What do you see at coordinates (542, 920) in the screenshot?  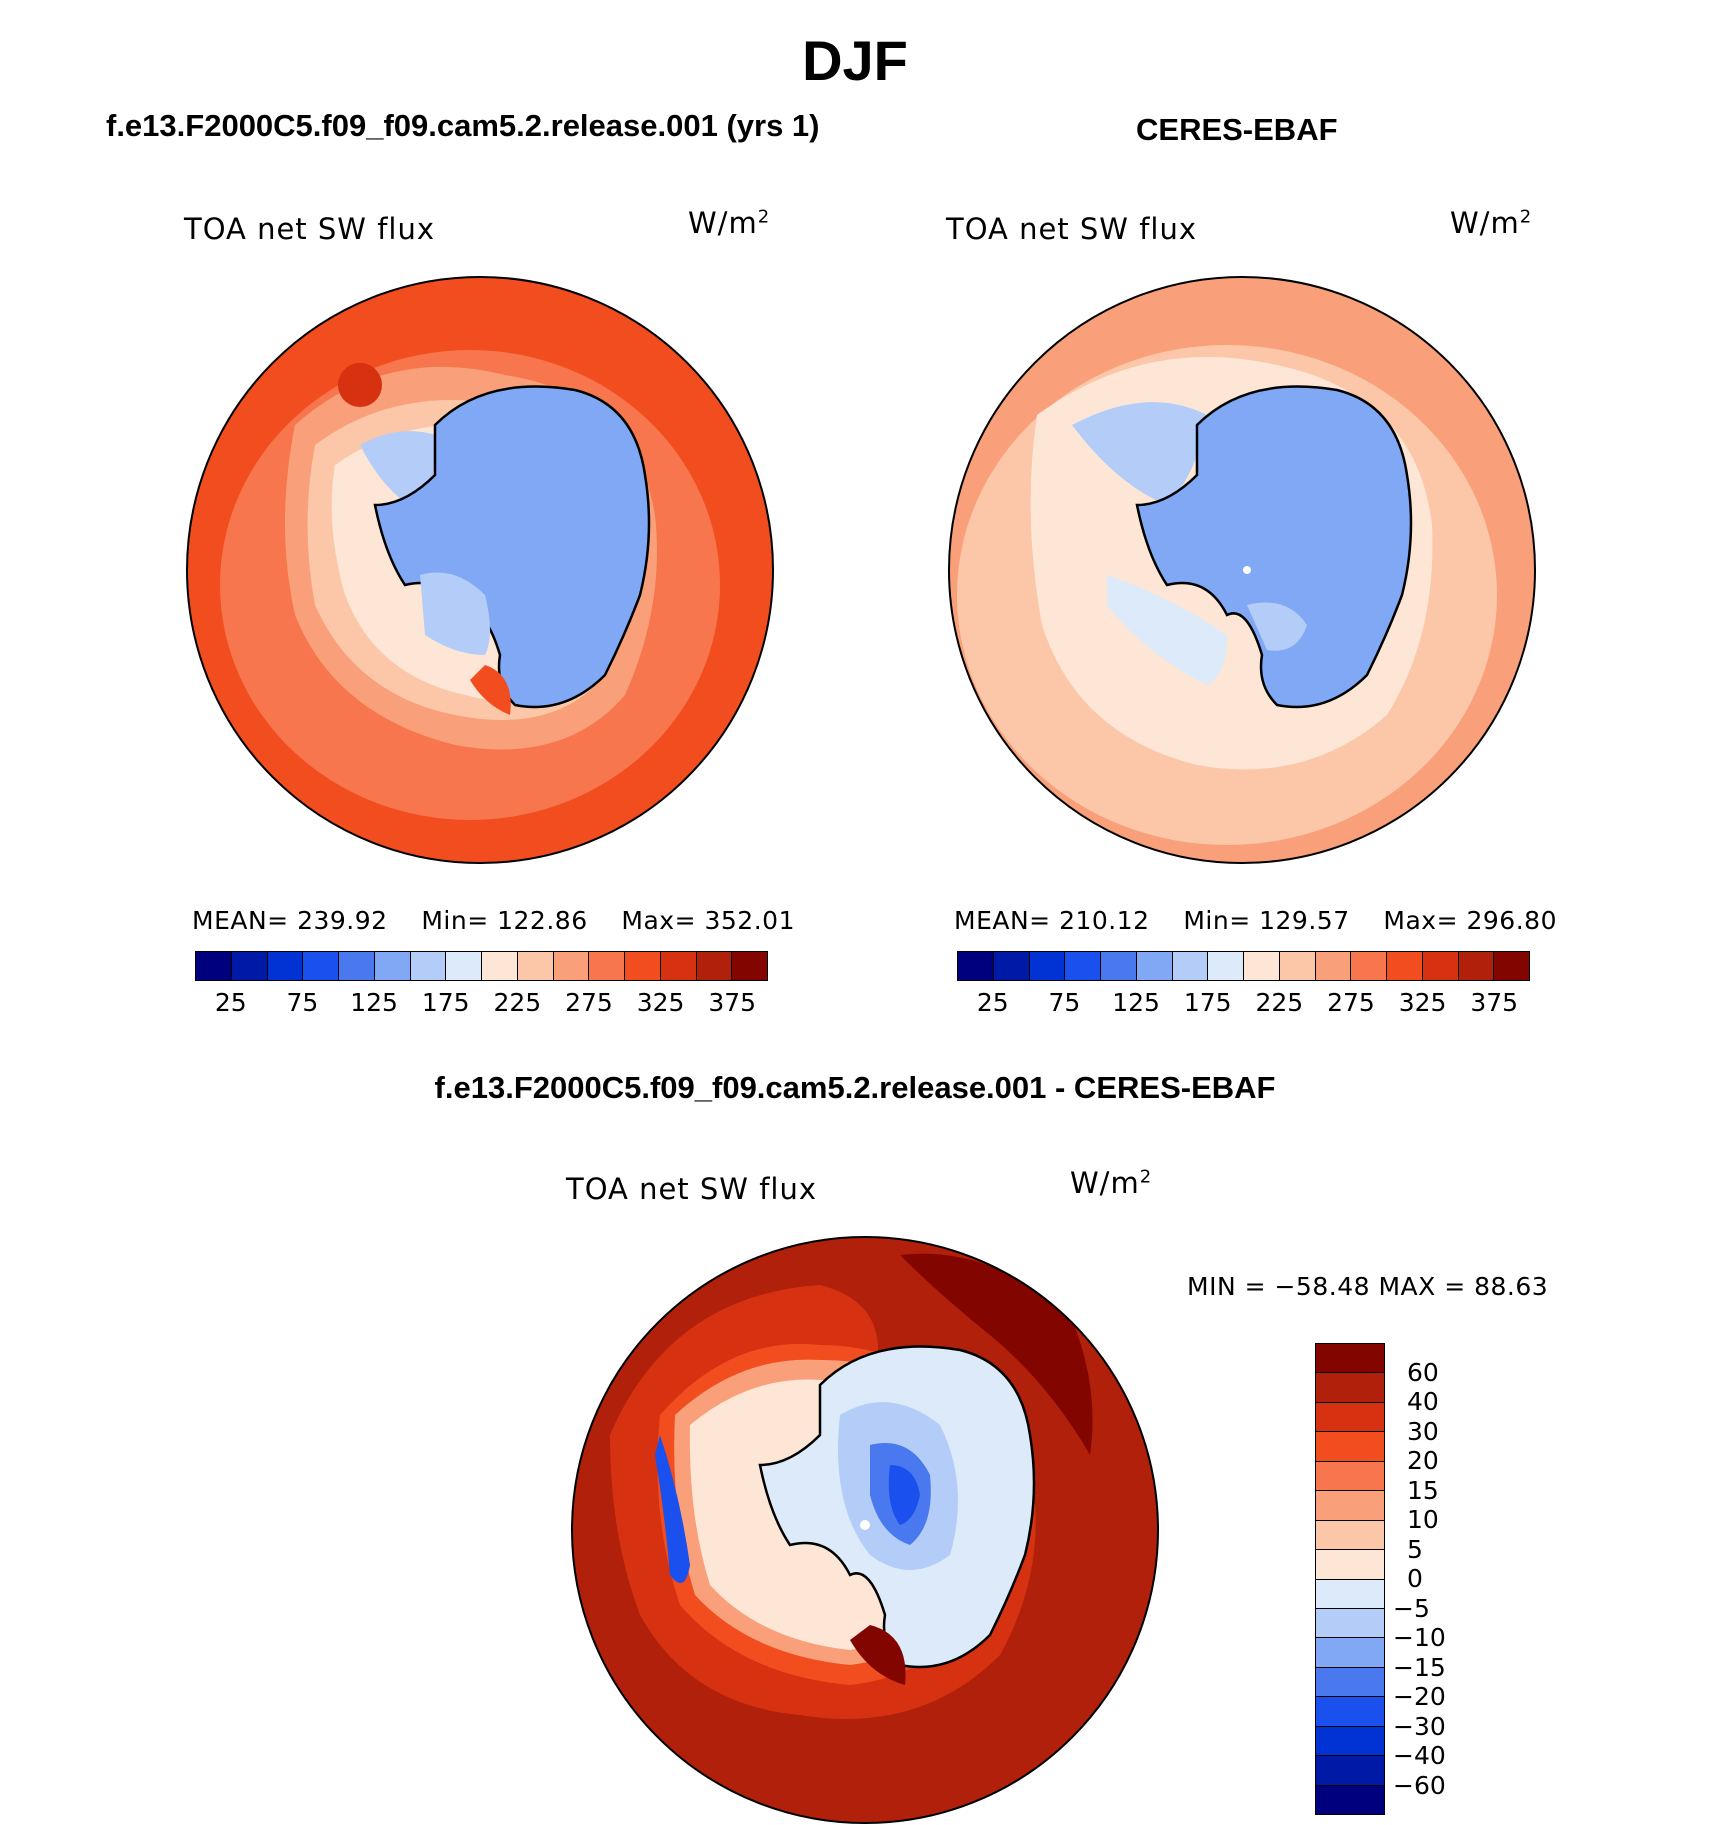 I see `left-min-value: 122.86` at bounding box center [542, 920].